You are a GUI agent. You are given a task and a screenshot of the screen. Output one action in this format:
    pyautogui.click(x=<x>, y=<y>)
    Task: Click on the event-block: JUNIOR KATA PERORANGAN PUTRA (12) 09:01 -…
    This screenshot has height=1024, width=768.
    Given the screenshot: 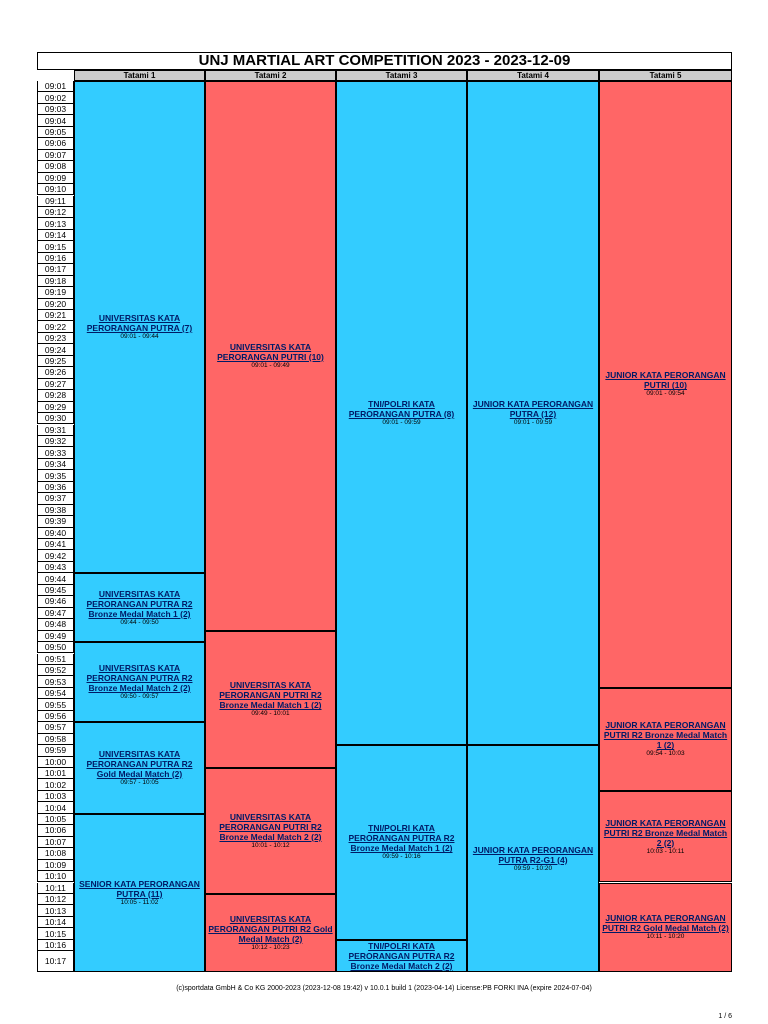 What is the action you would take?
    pyautogui.click(x=533, y=413)
    